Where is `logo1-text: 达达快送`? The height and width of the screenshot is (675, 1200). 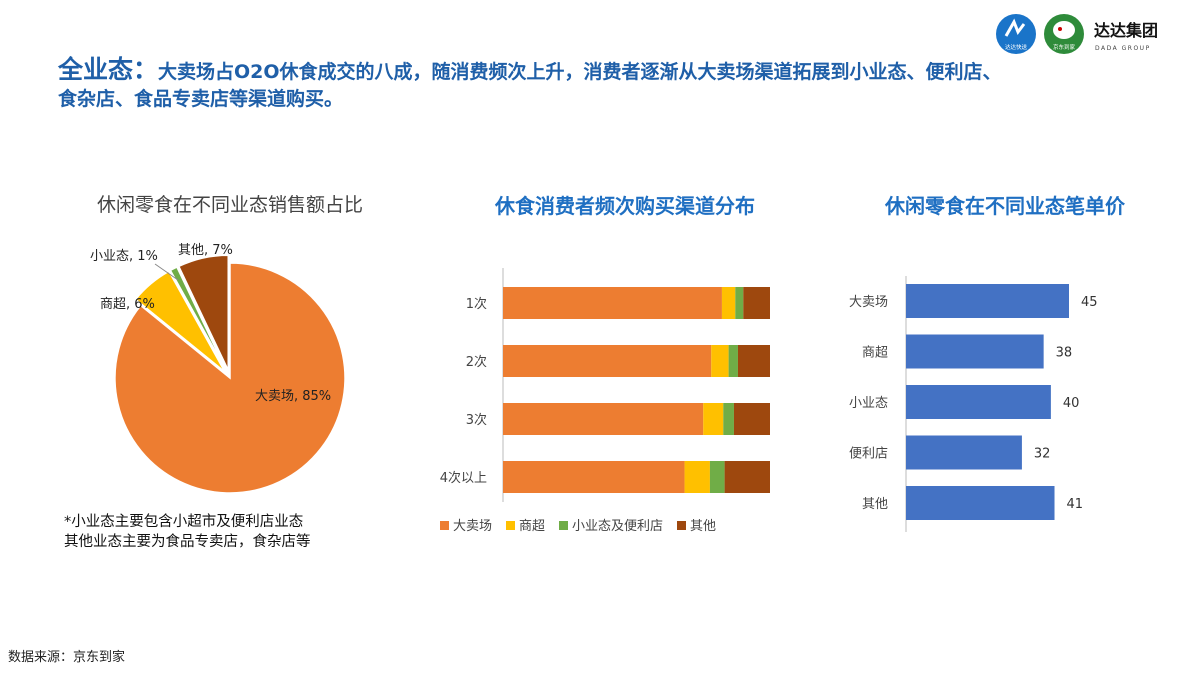
logo1-text: 达达快送 is located at coordinates (1016, 47).